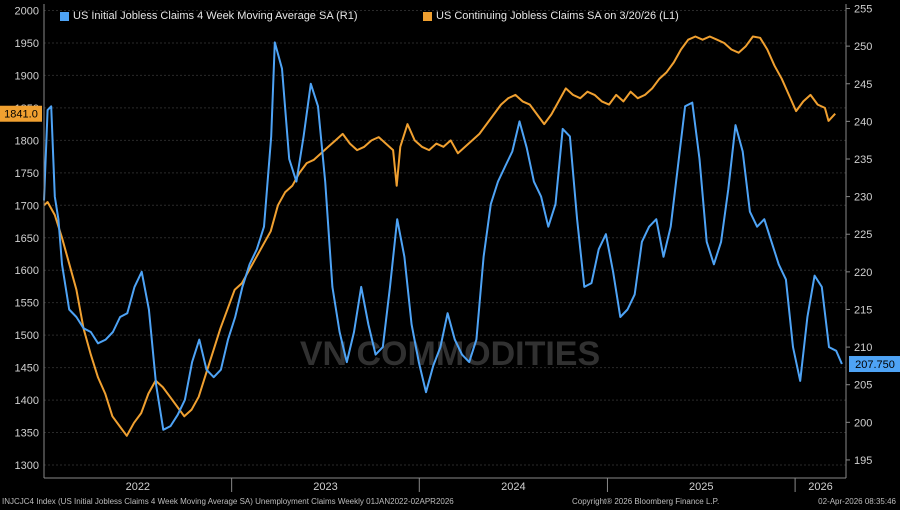  What do you see at coordinates (27, 336) in the screenshot?
I see `left-axis-tick-label: 1500` at bounding box center [27, 336].